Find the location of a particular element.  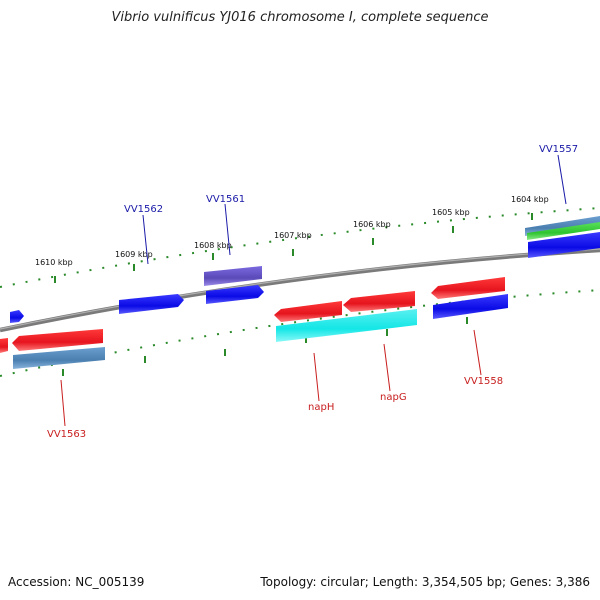

gene-label: VV1562 is located at coordinates (143, 209).